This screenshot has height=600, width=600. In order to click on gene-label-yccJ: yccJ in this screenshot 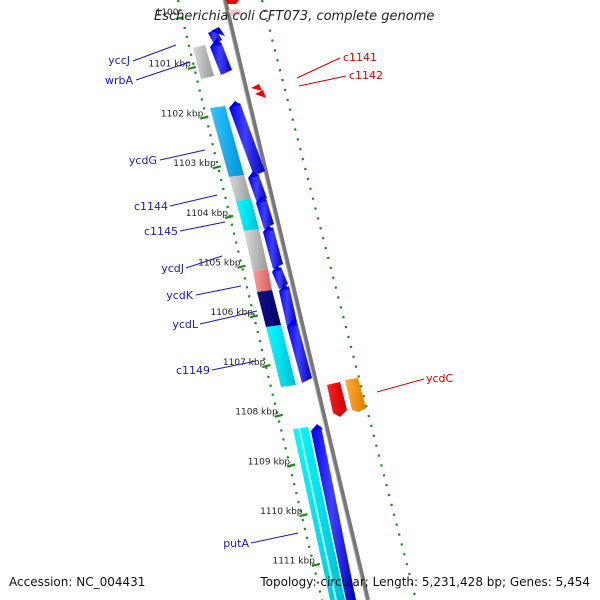, I will do `click(119, 60)`.